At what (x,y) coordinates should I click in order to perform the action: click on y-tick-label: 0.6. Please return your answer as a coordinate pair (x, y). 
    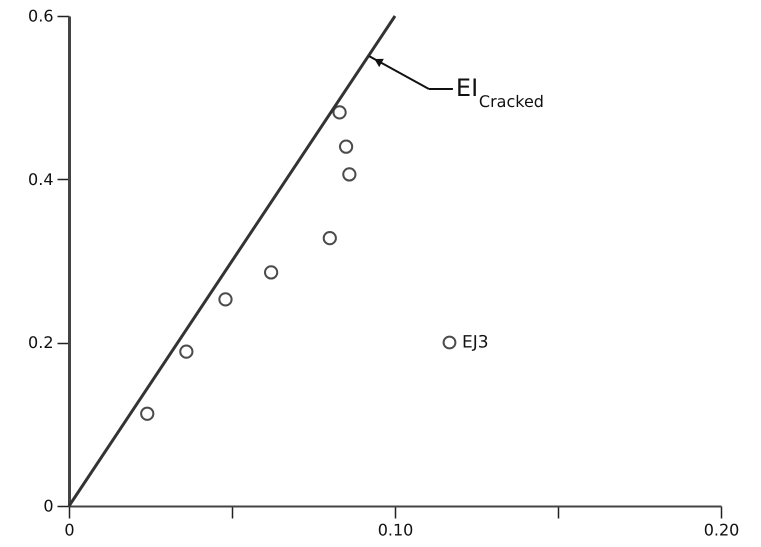
    Looking at the image, I should click on (41, 16).